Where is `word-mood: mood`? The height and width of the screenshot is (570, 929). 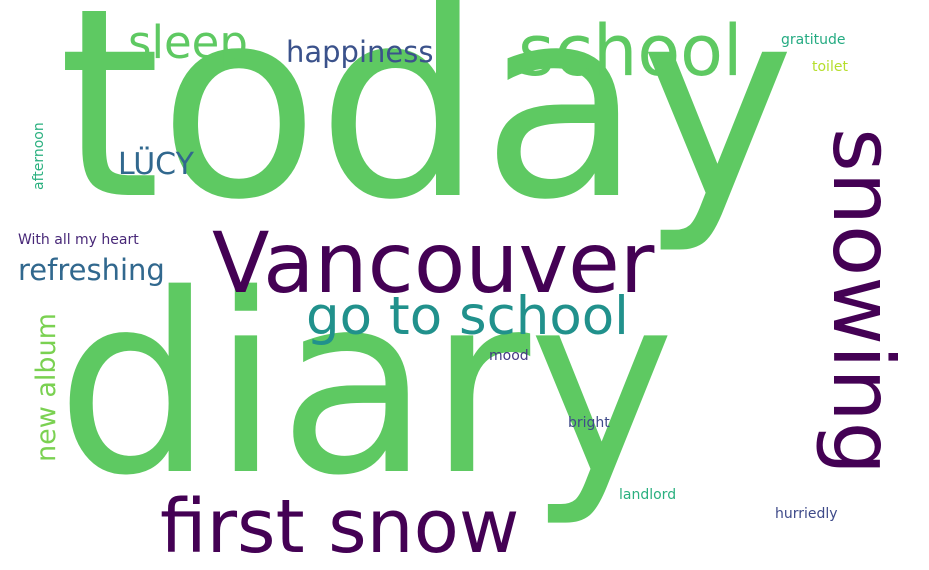
word-mood: mood is located at coordinates (509, 356).